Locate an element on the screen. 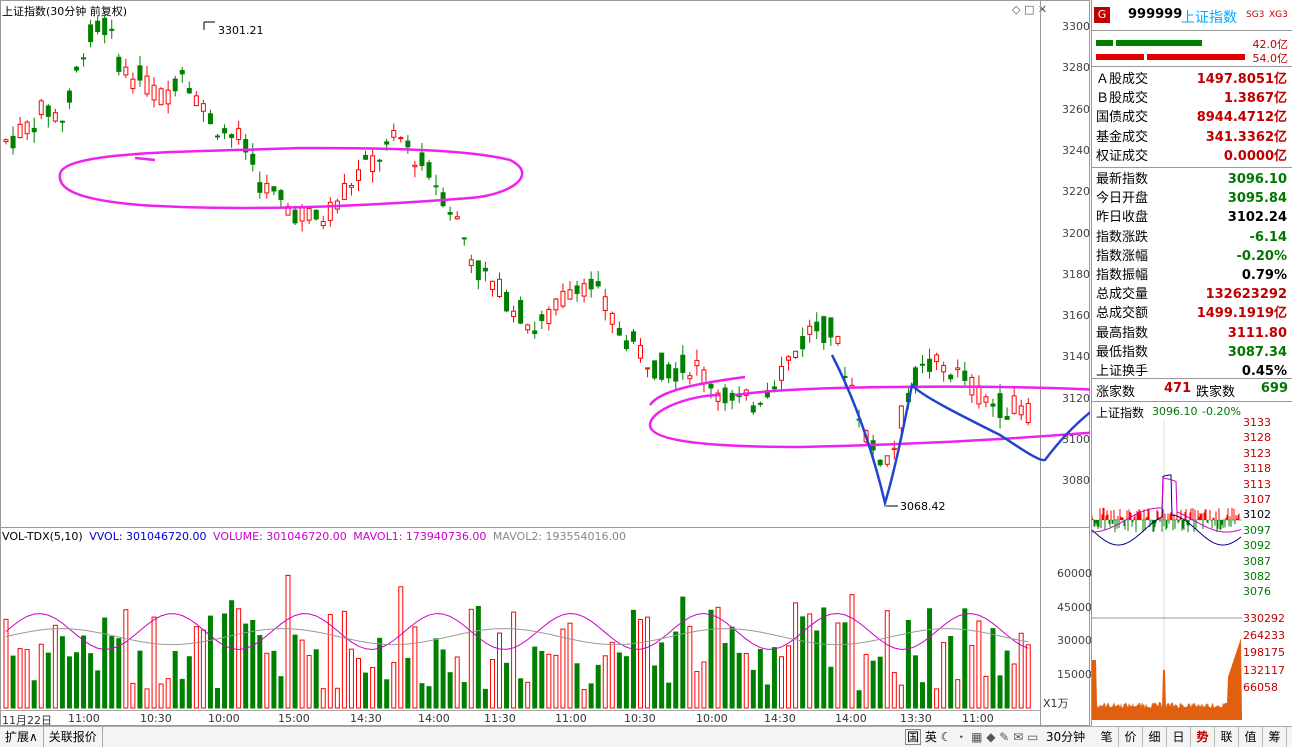  lang-icon: 英 is located at coordinates (930, 737).